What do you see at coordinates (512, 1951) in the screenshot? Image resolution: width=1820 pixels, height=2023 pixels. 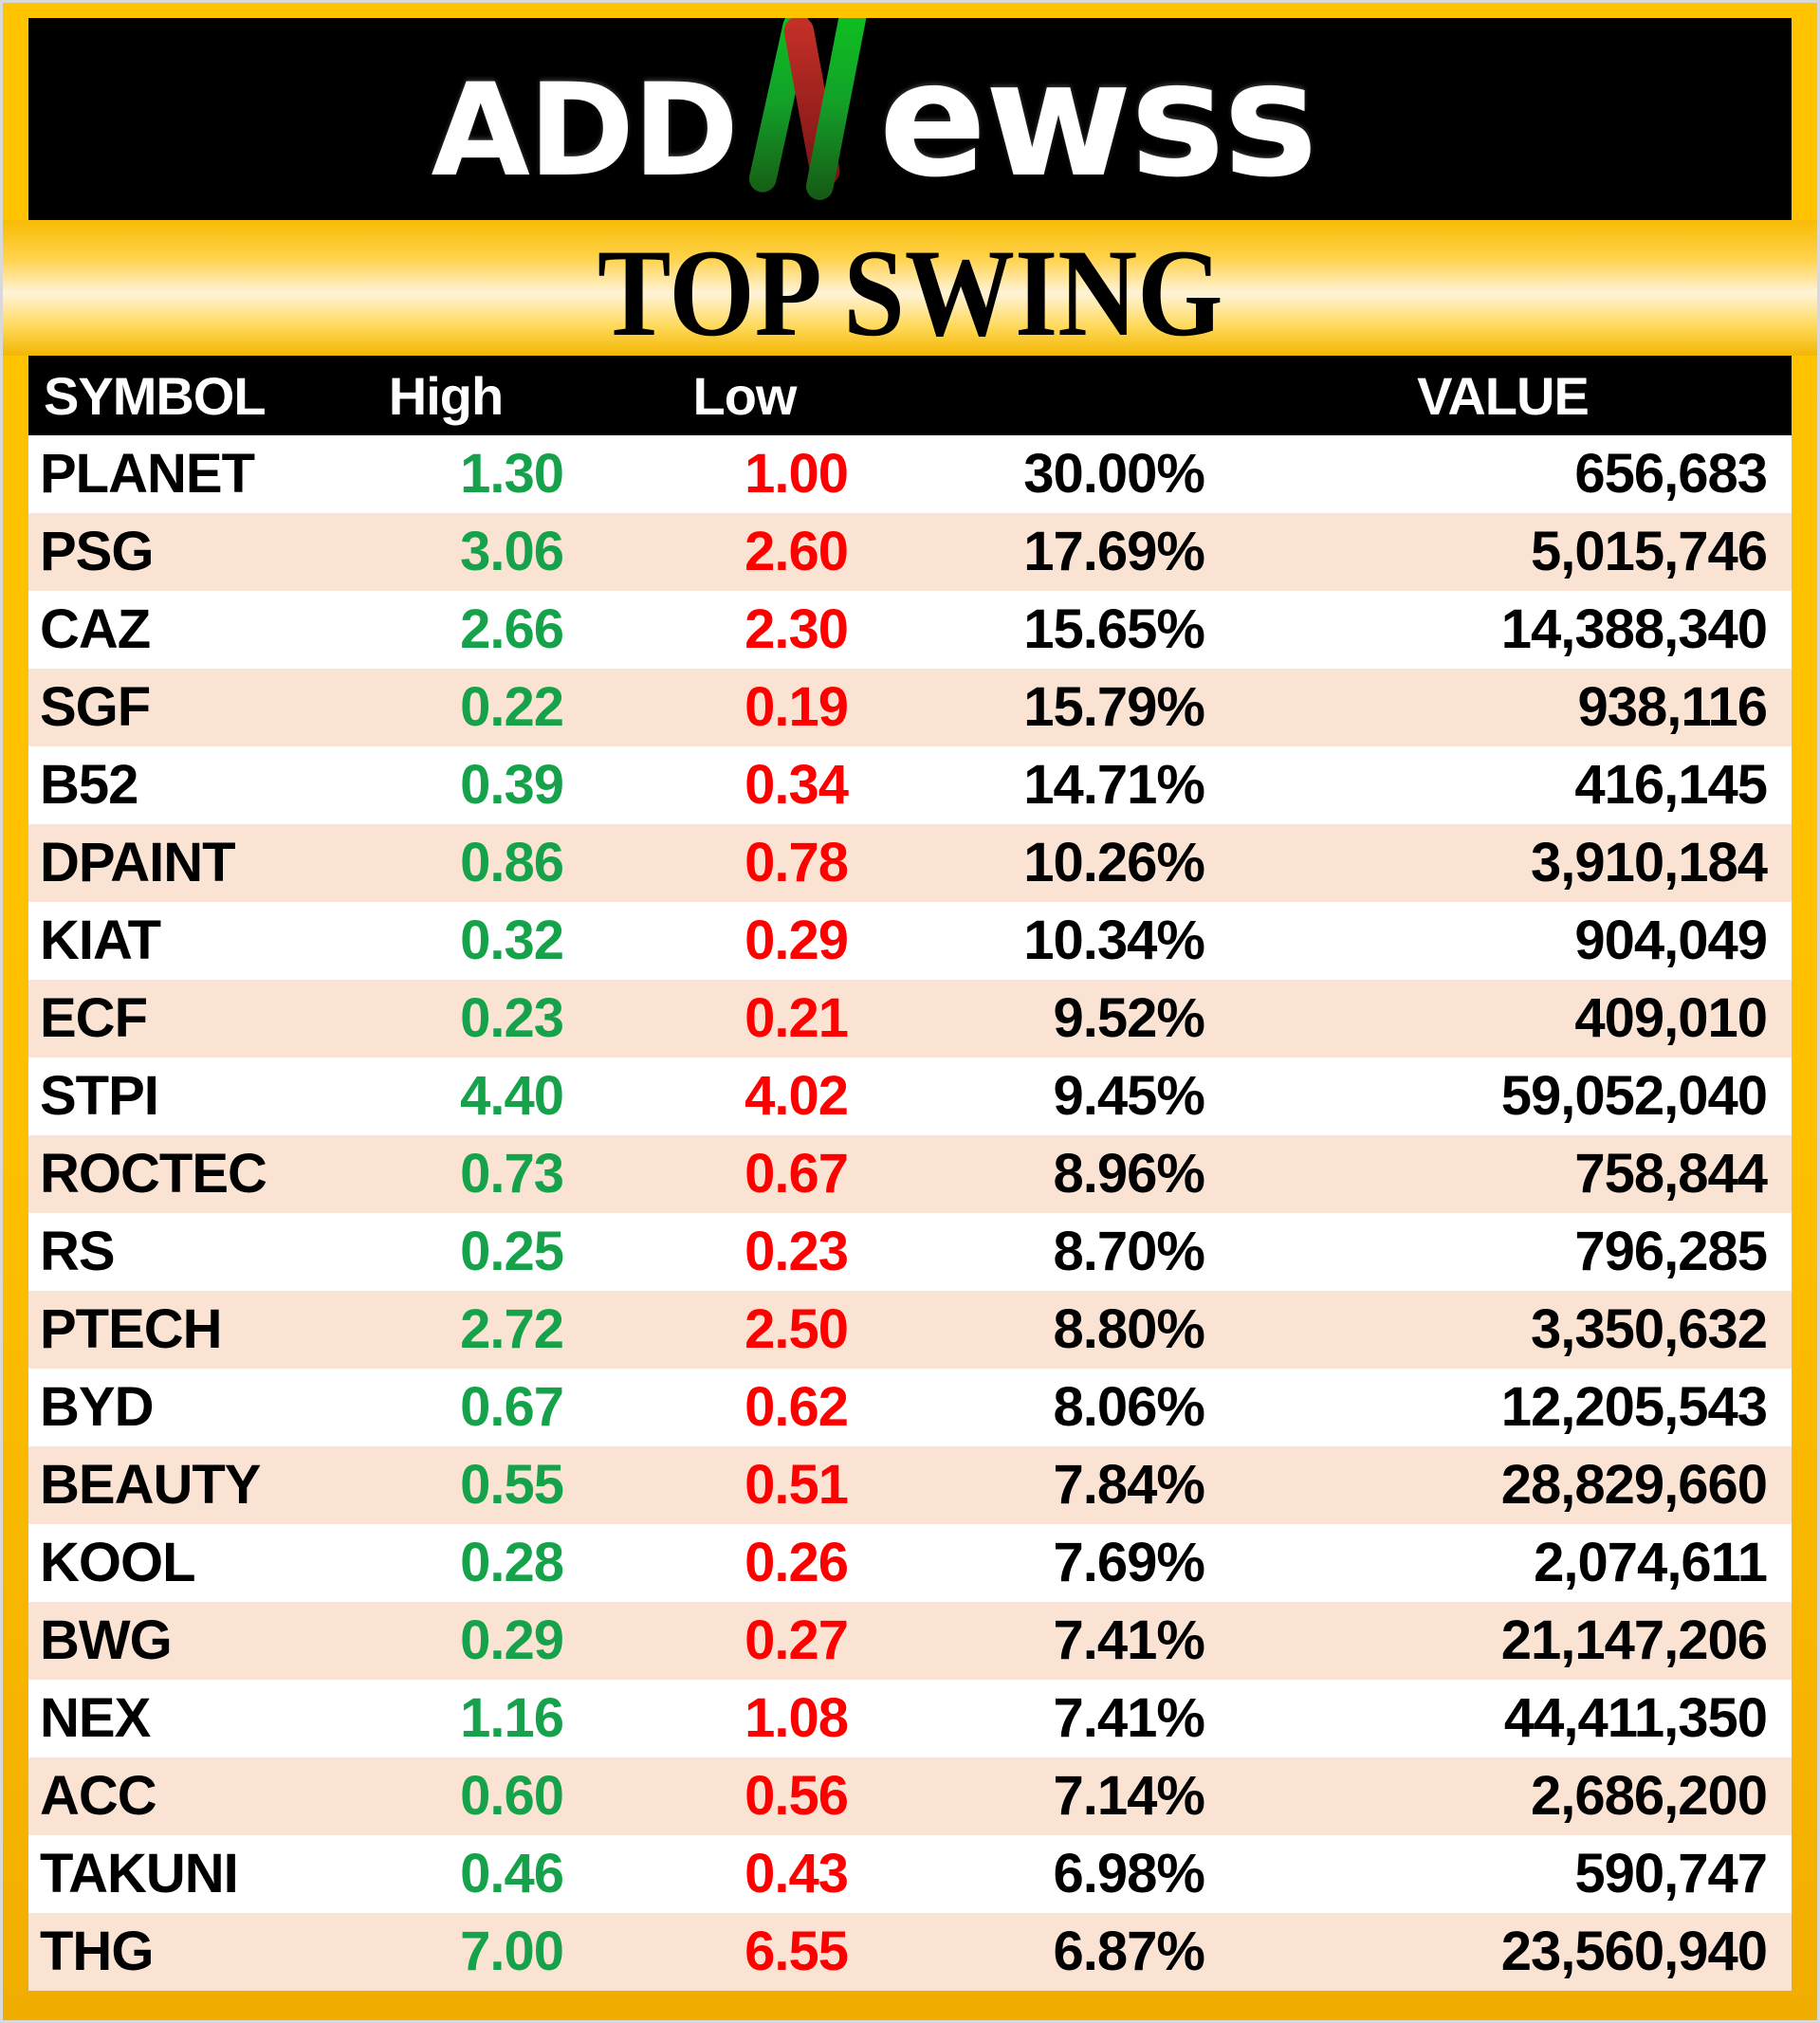 I see `high-cell: 7.00` at bounding box center [512, 1951].